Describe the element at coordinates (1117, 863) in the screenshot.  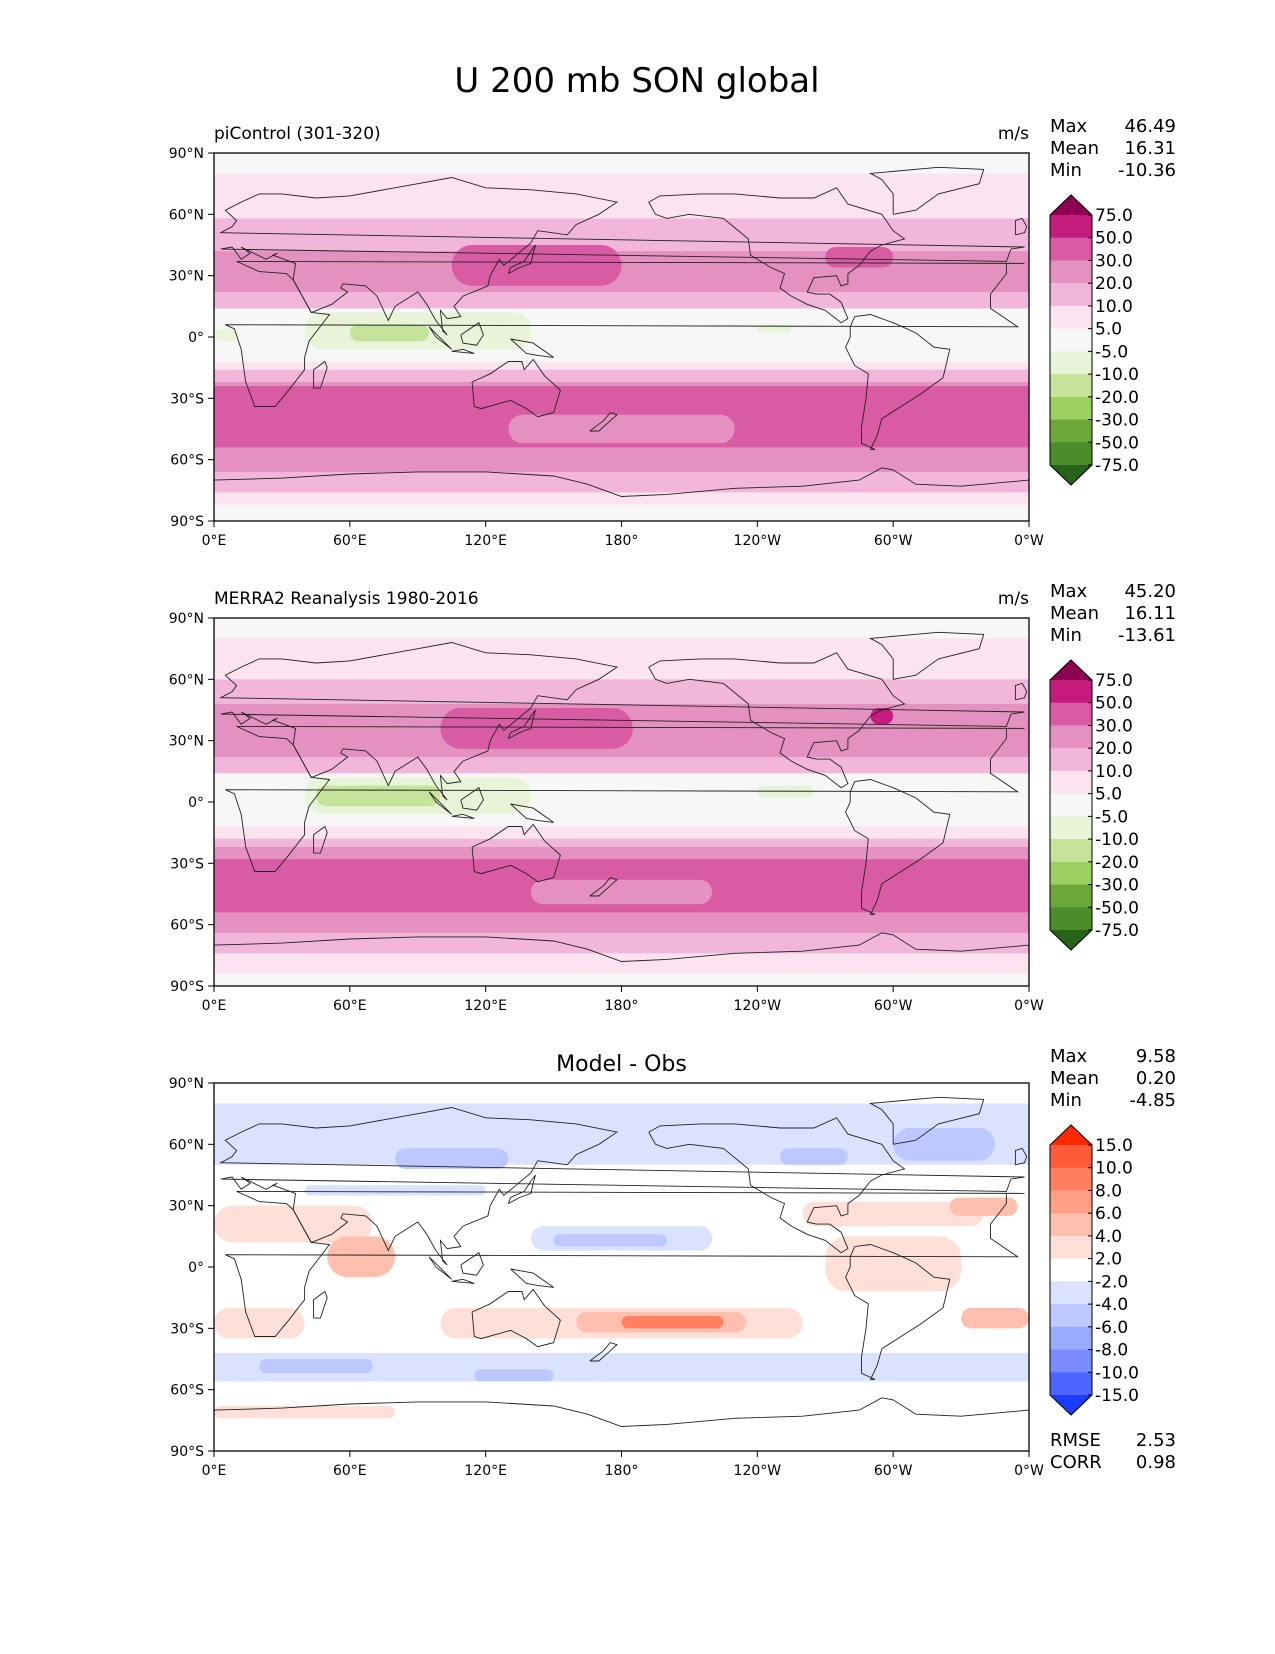
I see `colorbar-label: -20.0` at that location.